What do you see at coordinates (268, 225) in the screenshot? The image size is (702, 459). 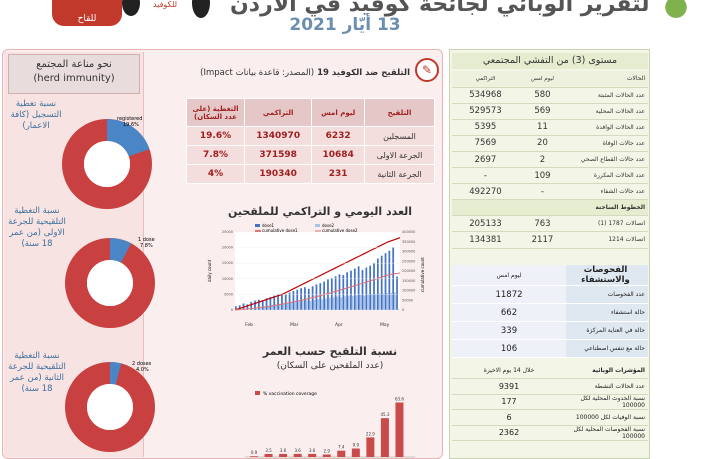 I see `legend-dose1: dose1` at bounding box center [268, 225].